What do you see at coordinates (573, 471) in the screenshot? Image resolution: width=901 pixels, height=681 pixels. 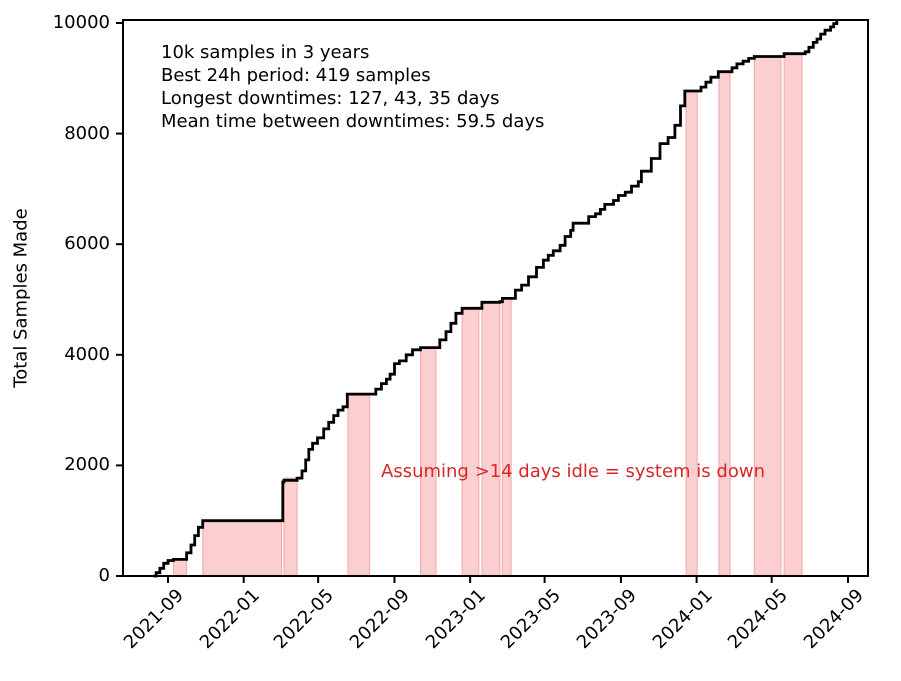 I see `idle-threshold-note: Assuming >14 days idle = system is down` at bounding box center [573, 471].